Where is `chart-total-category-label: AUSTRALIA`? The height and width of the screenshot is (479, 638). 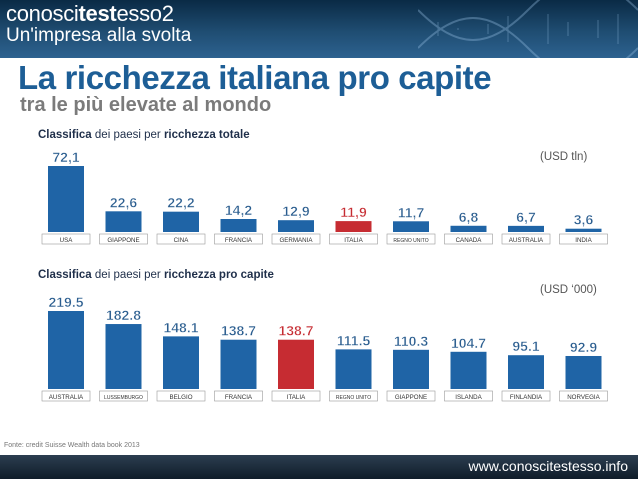 chart-total-category-label: AUSTRALIA is located at coordinates (526, 240).